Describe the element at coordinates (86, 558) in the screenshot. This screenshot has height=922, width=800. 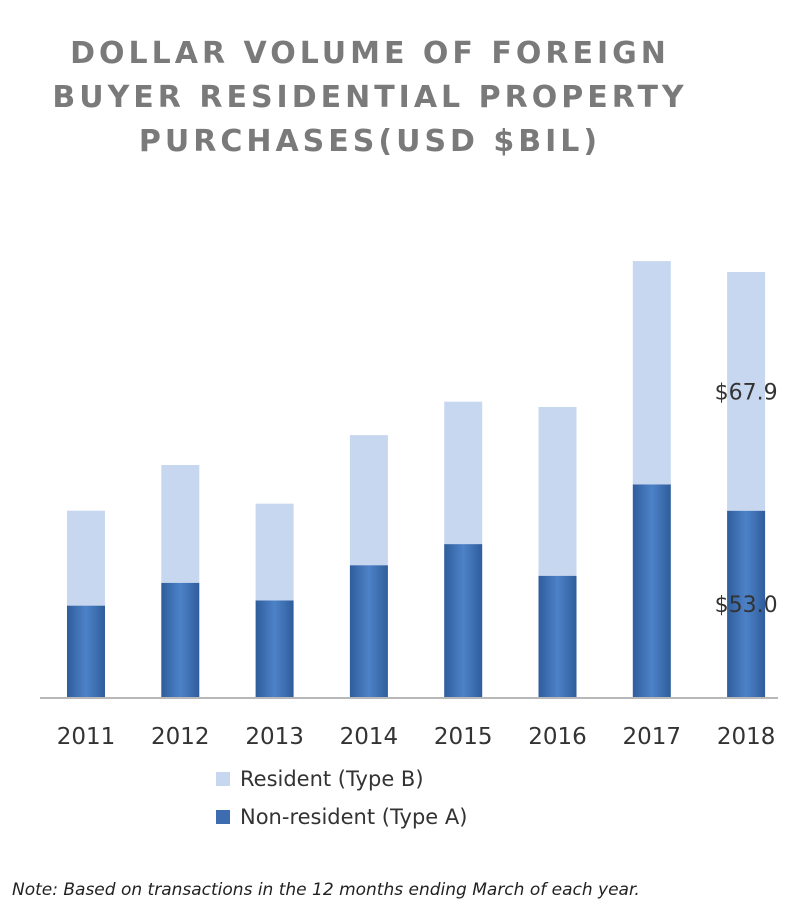
I see `bar-resident-2011` at that location.